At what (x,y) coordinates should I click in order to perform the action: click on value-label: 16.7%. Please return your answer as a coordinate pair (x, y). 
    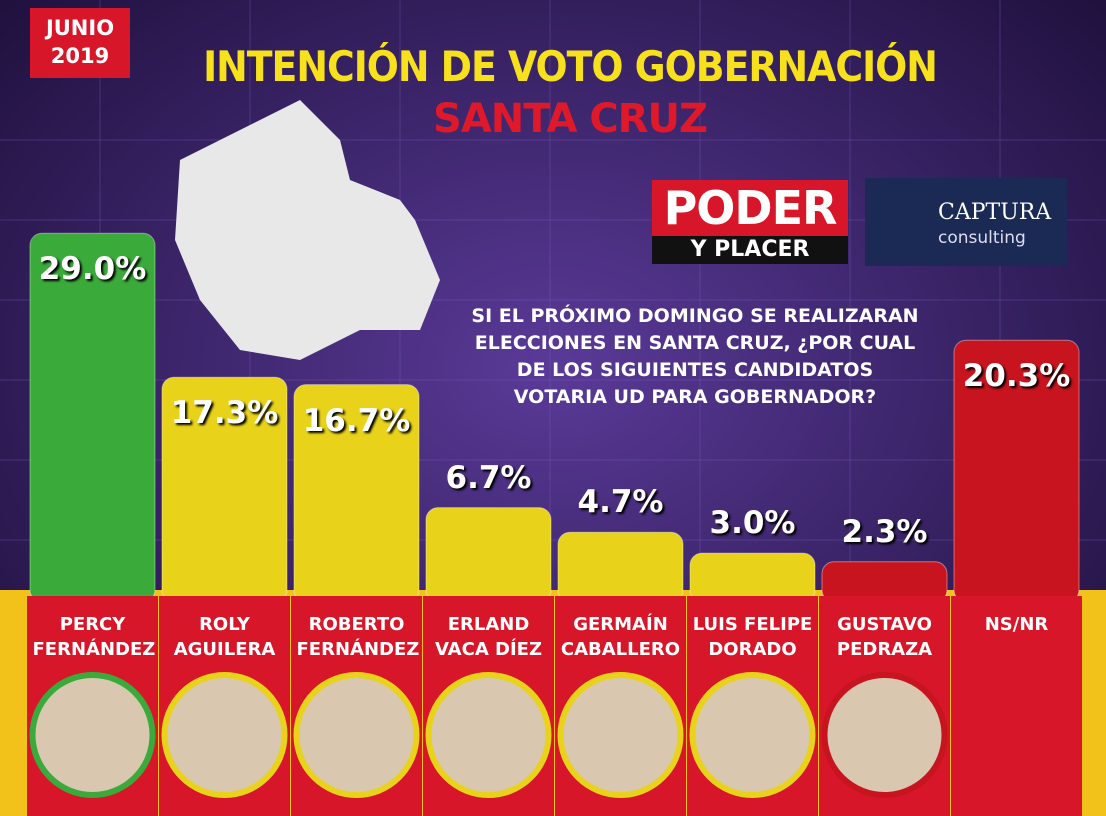
    Looking at the image, I should click on (356, 420).